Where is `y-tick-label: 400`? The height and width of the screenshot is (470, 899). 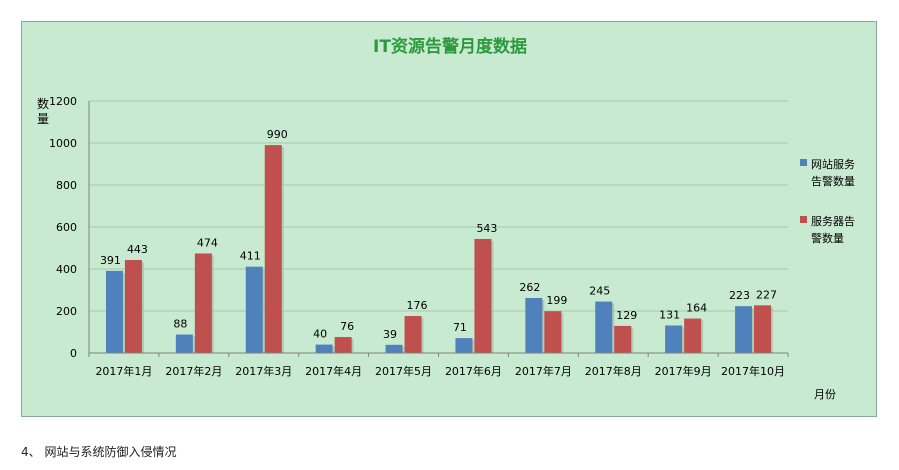 y-tick-label: 400 is located at coordinates (66, 269).